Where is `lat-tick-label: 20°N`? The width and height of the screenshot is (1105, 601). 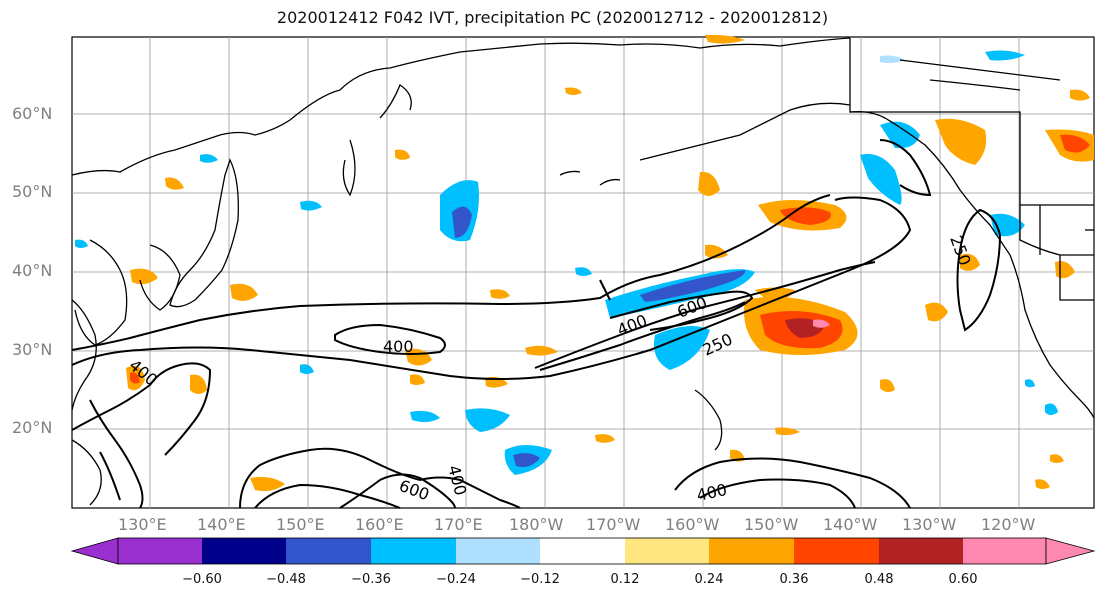
lat-tick-label: 20°N is located at coordinates (32, 427).